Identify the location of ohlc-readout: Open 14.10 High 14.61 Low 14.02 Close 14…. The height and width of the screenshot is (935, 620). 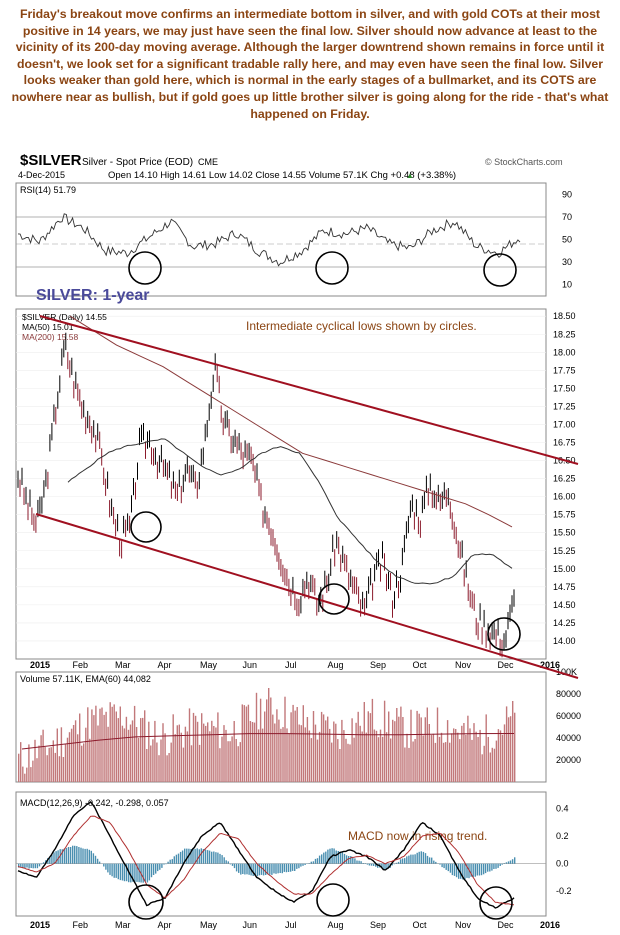
(282, 175).